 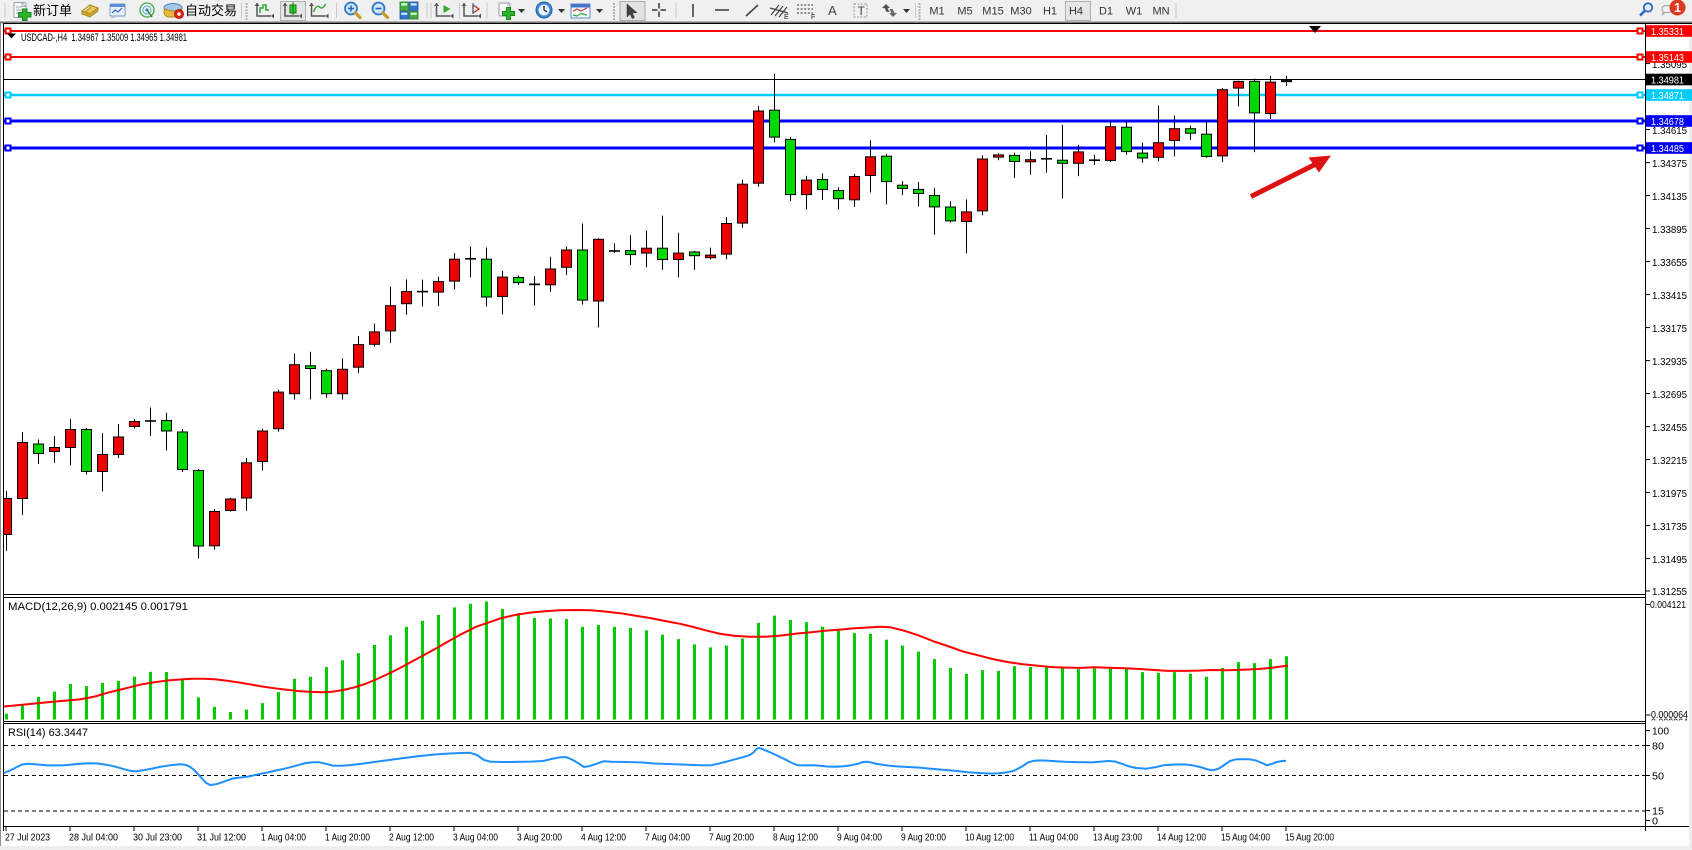 What do you see at coordinates (347, 838) in the screenshot?
I see `svg-text: 1 Aug 20:00` at bounding box center [347, 838].